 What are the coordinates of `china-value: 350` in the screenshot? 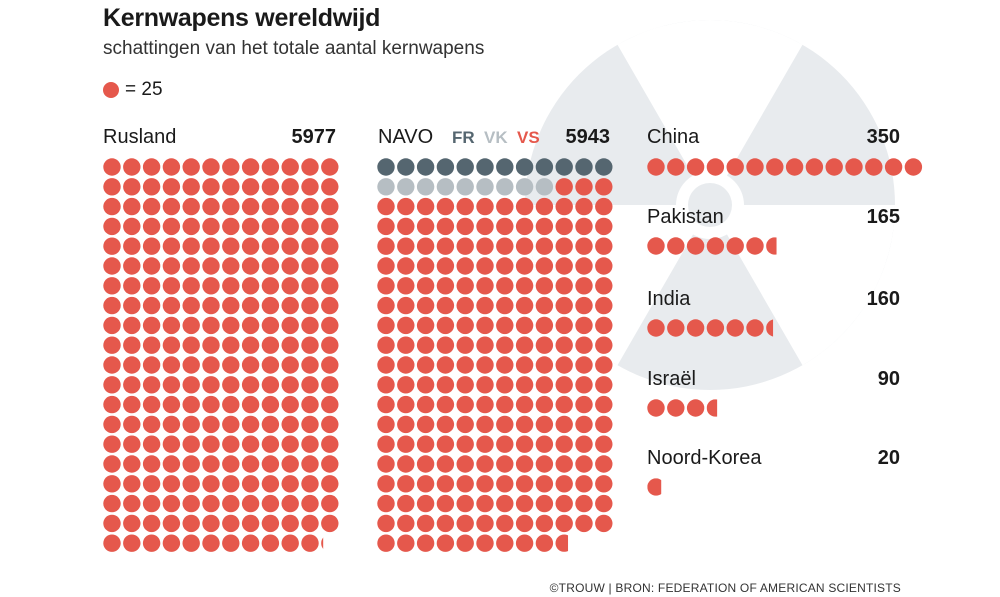 It's located at (883, 137).